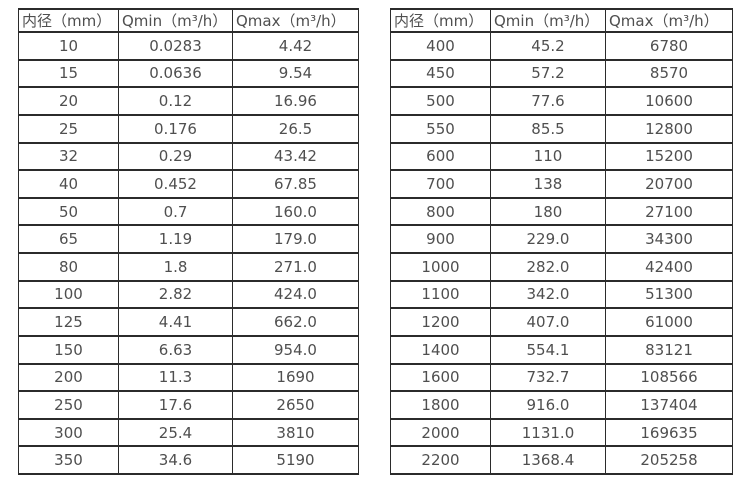 The width and height of the screenshot is (750, 483). I want to click on table-row: 1000 282.0 42400, so click(561, 267).